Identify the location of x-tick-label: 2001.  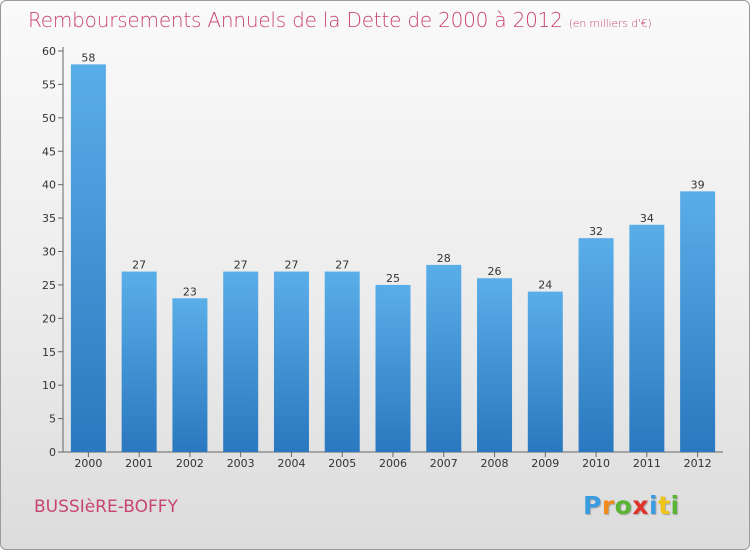
(139, 463).